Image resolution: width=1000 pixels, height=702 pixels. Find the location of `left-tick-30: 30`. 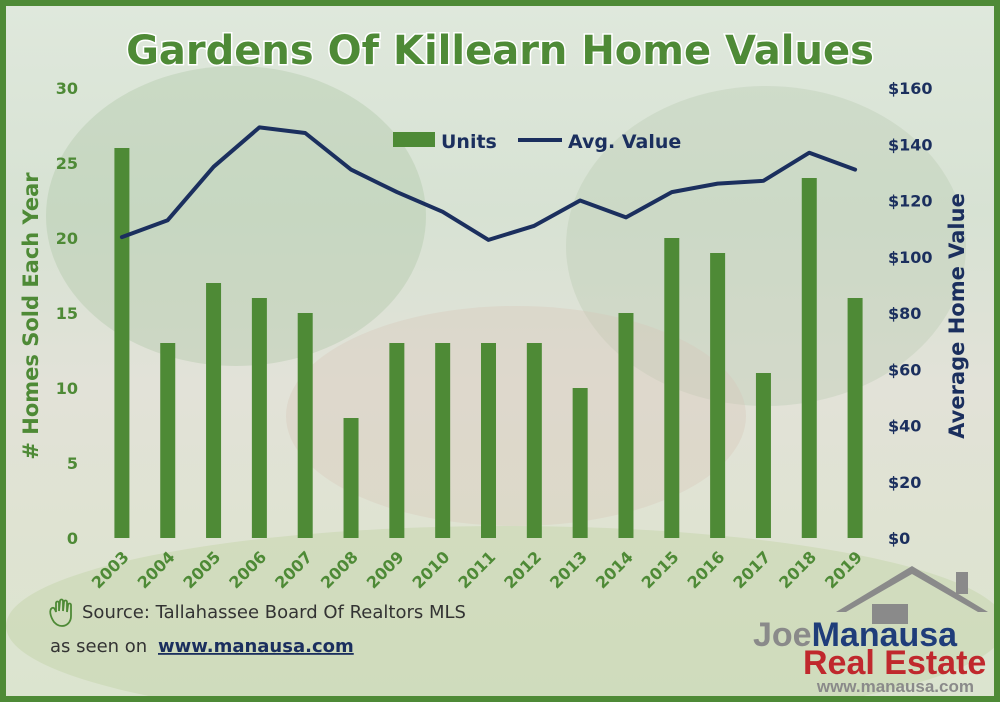

left-tick-30: 30 is located at coordinates (67, 88).